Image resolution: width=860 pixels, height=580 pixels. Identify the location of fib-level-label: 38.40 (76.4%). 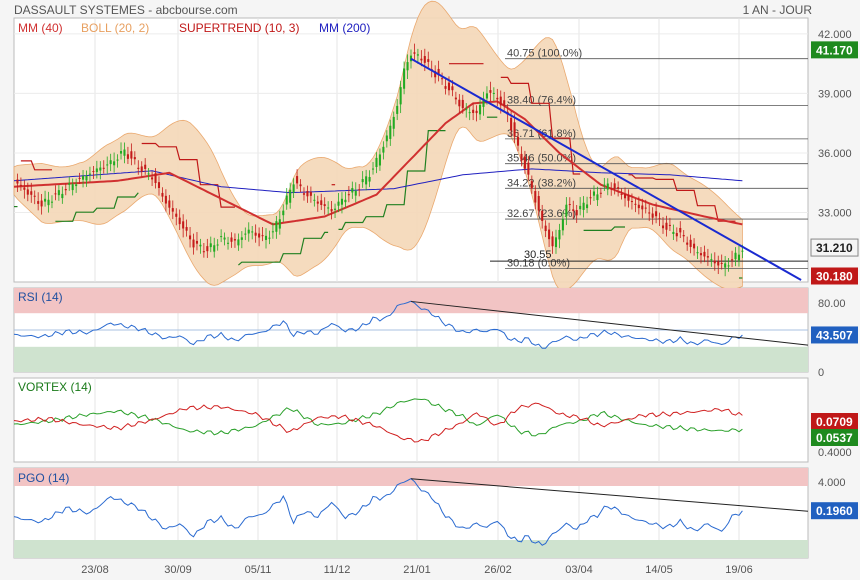
(541, 100).